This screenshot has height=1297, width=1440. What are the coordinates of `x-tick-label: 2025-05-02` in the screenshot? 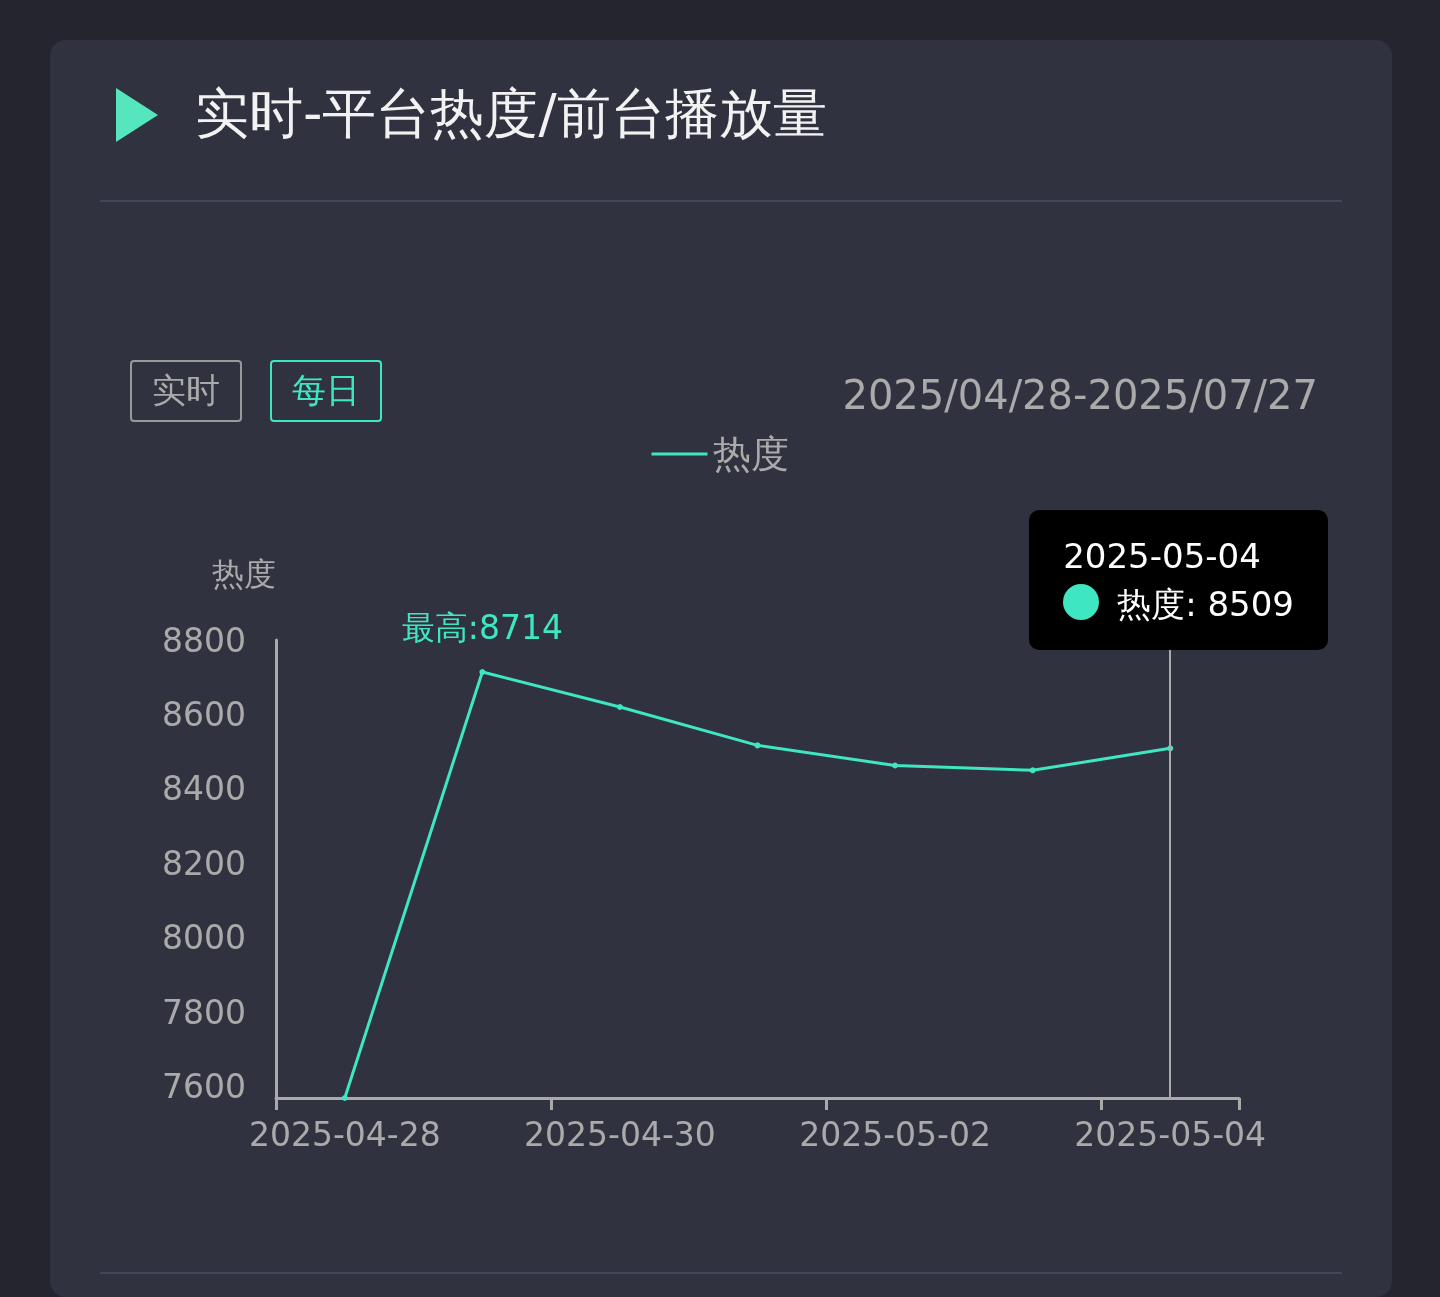 It's located at (895, 1134).